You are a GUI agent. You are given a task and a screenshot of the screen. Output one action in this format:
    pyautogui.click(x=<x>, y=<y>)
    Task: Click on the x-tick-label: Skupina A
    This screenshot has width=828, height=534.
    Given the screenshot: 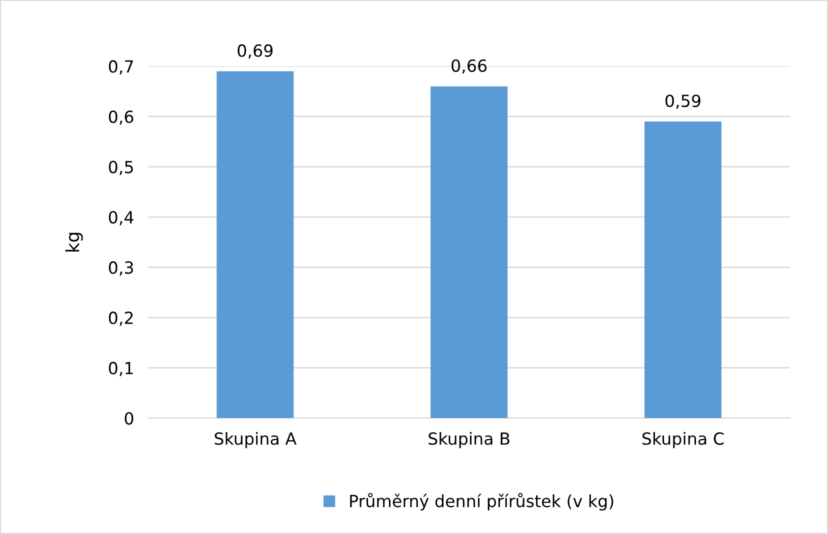 What is the action you would take?
    pyautogui.click(x=255, y=440)
    